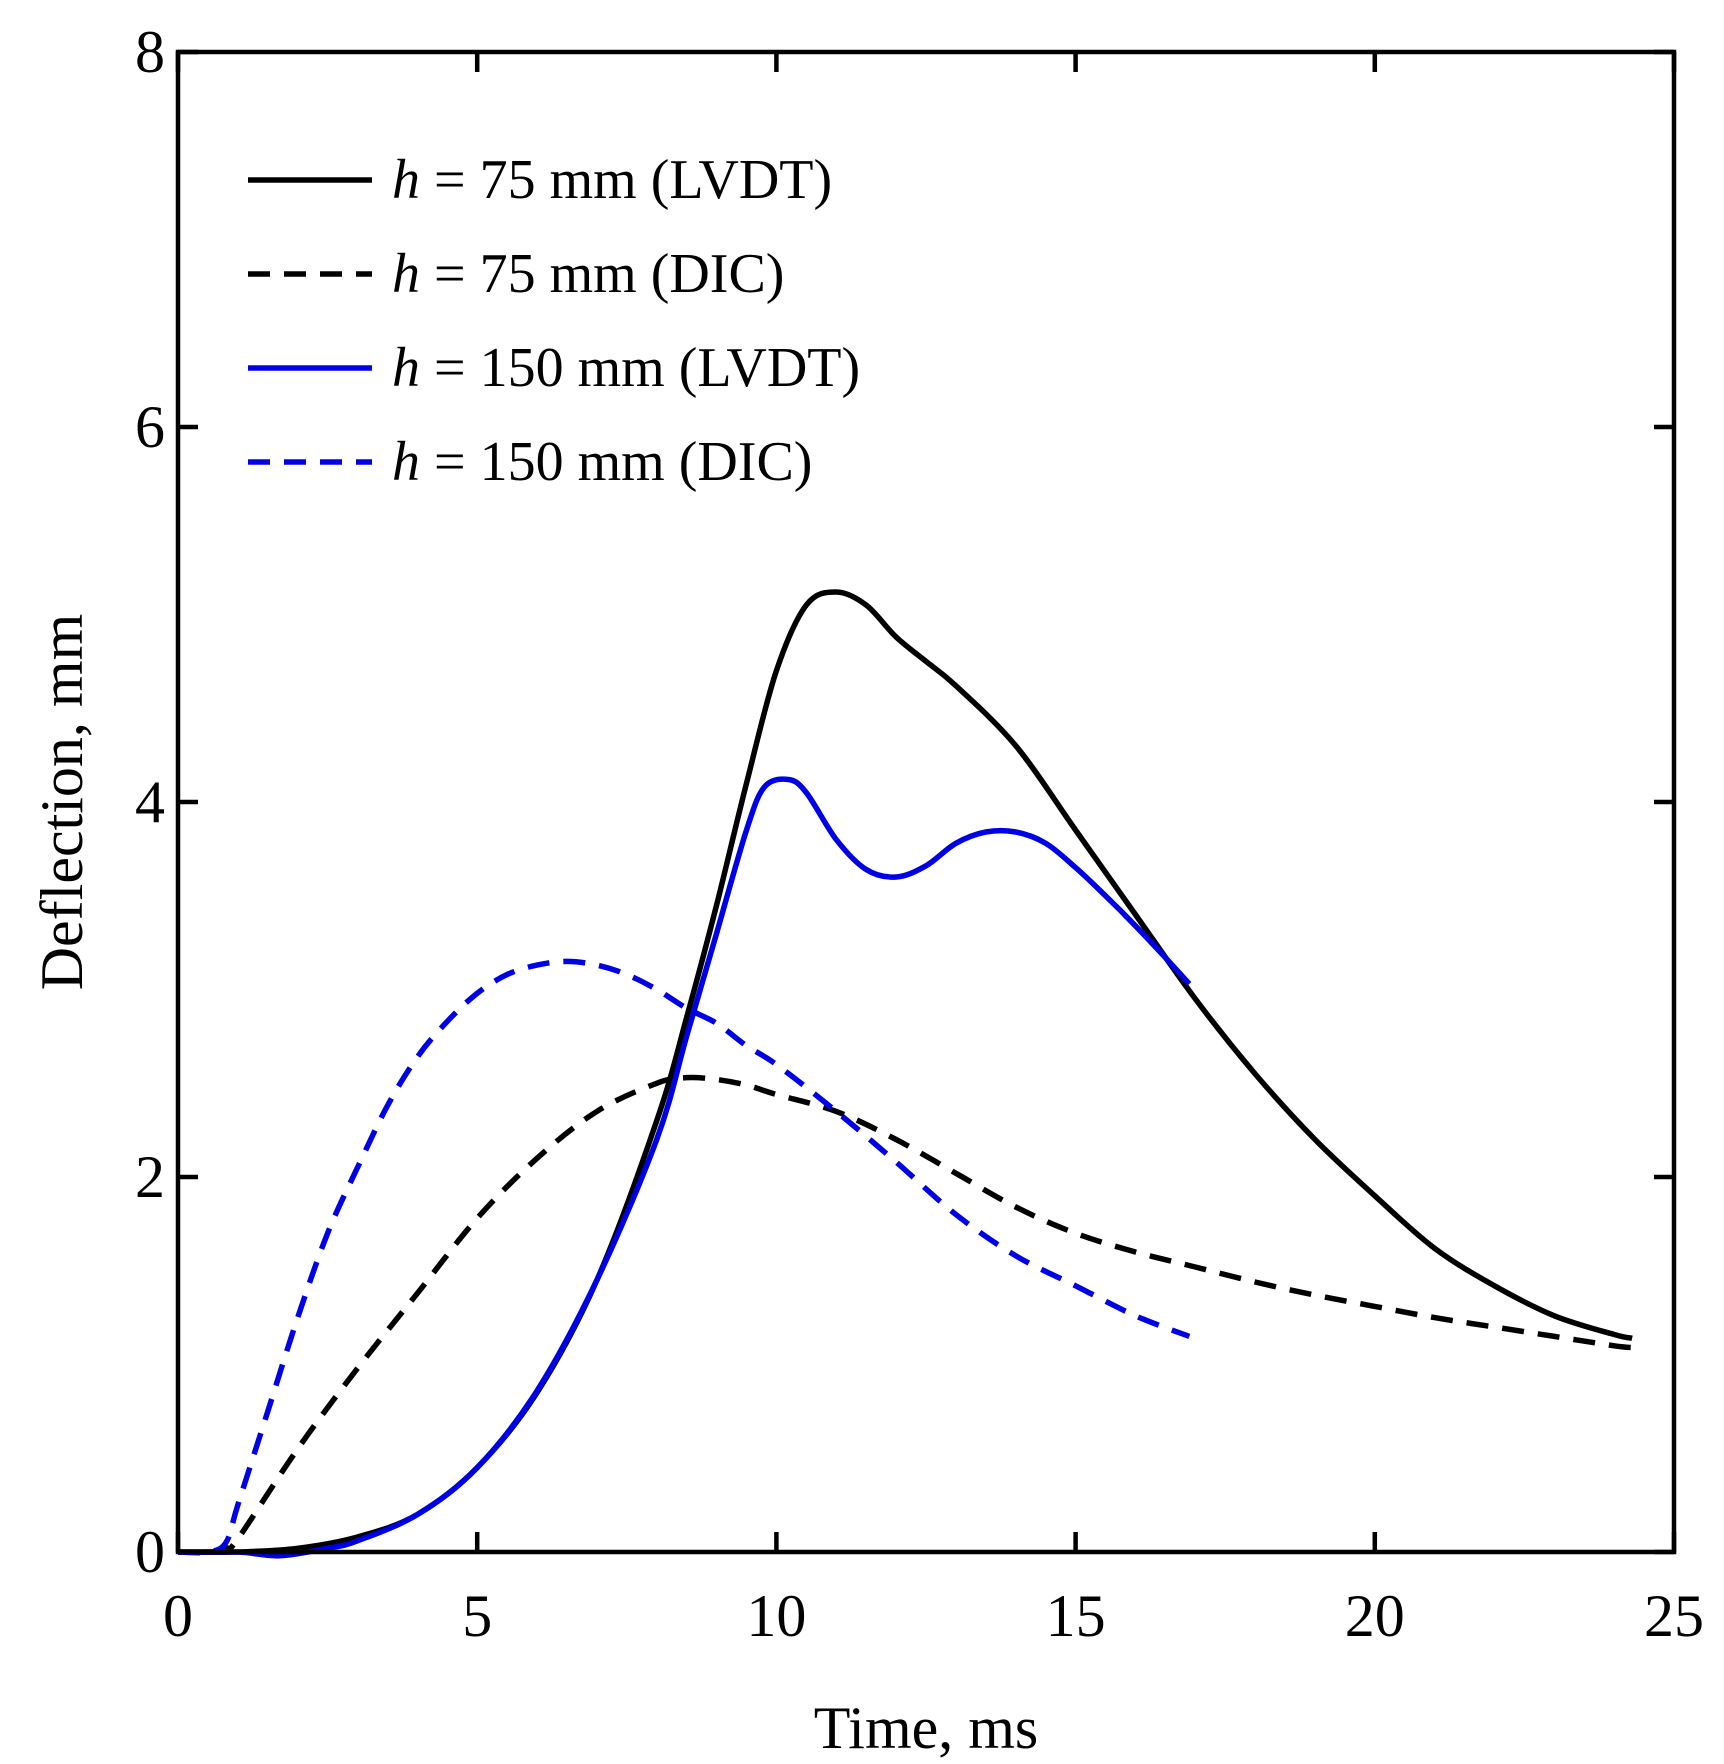 Image resolution: width=1724 pixels, height=1764 pixels. I want to click on x-tick-label-3: 15, so click(1076, 1616).